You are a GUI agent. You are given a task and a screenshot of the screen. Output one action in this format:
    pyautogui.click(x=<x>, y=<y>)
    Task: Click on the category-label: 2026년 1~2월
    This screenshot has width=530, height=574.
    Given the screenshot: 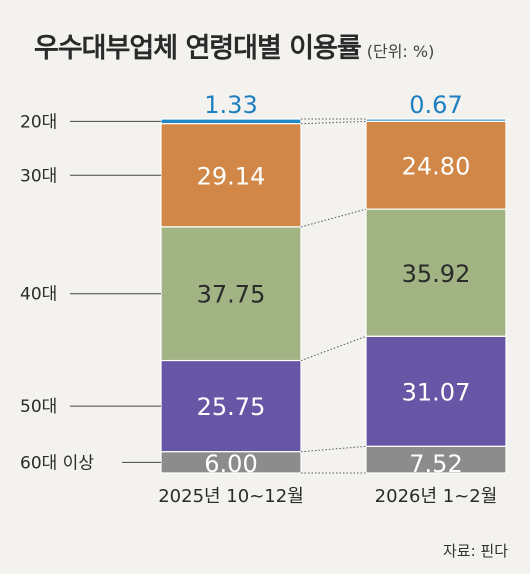 What is the action you would take?
    pyautogui.click(x=436, y=496)
    